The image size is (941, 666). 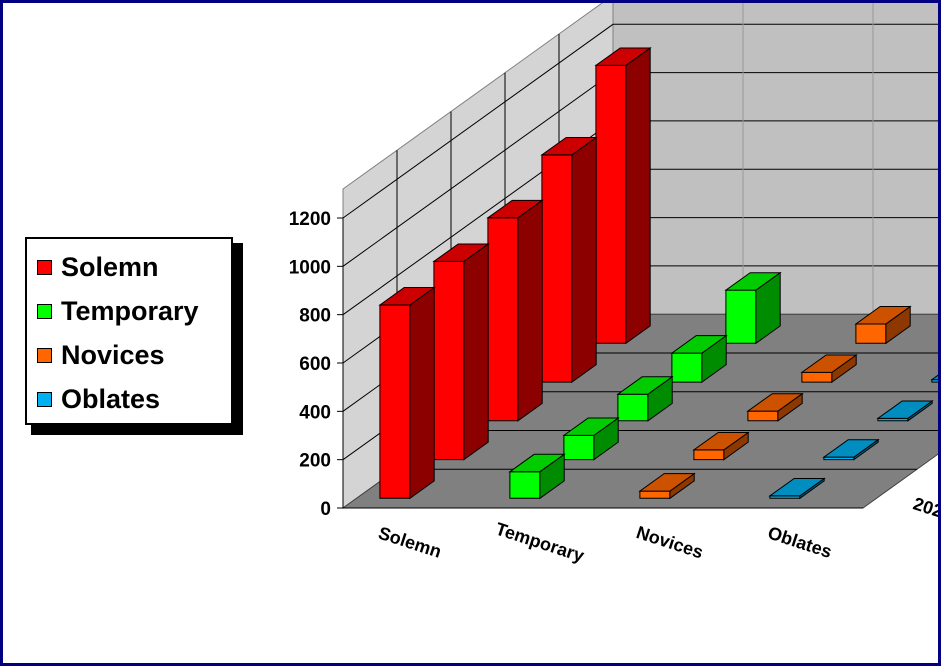 I want to click on bar-temporary-2024, so click(x=591, y=439).